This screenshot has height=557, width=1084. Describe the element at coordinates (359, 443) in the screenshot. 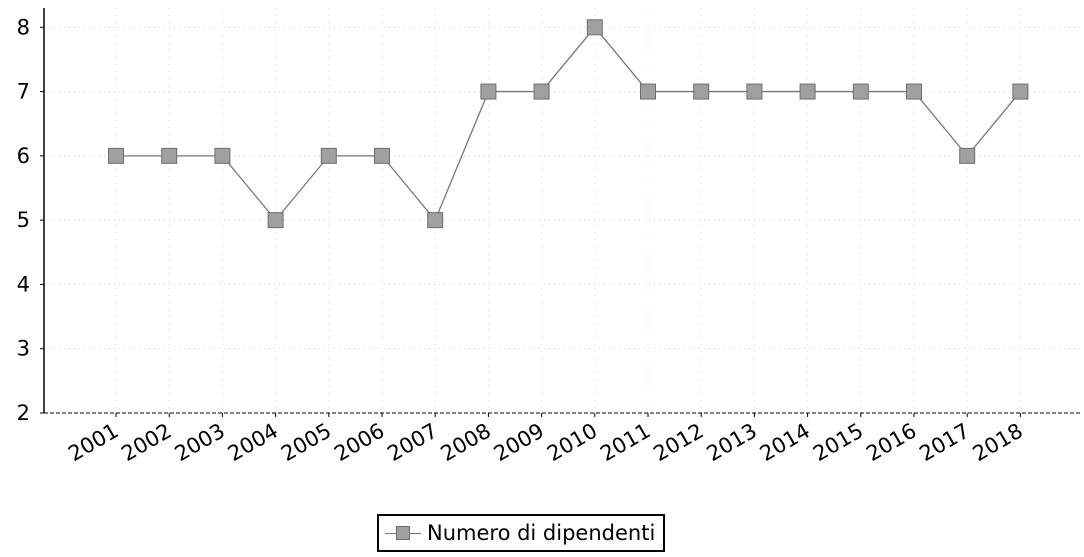

I see `x-tick-label: 2006` at that location.